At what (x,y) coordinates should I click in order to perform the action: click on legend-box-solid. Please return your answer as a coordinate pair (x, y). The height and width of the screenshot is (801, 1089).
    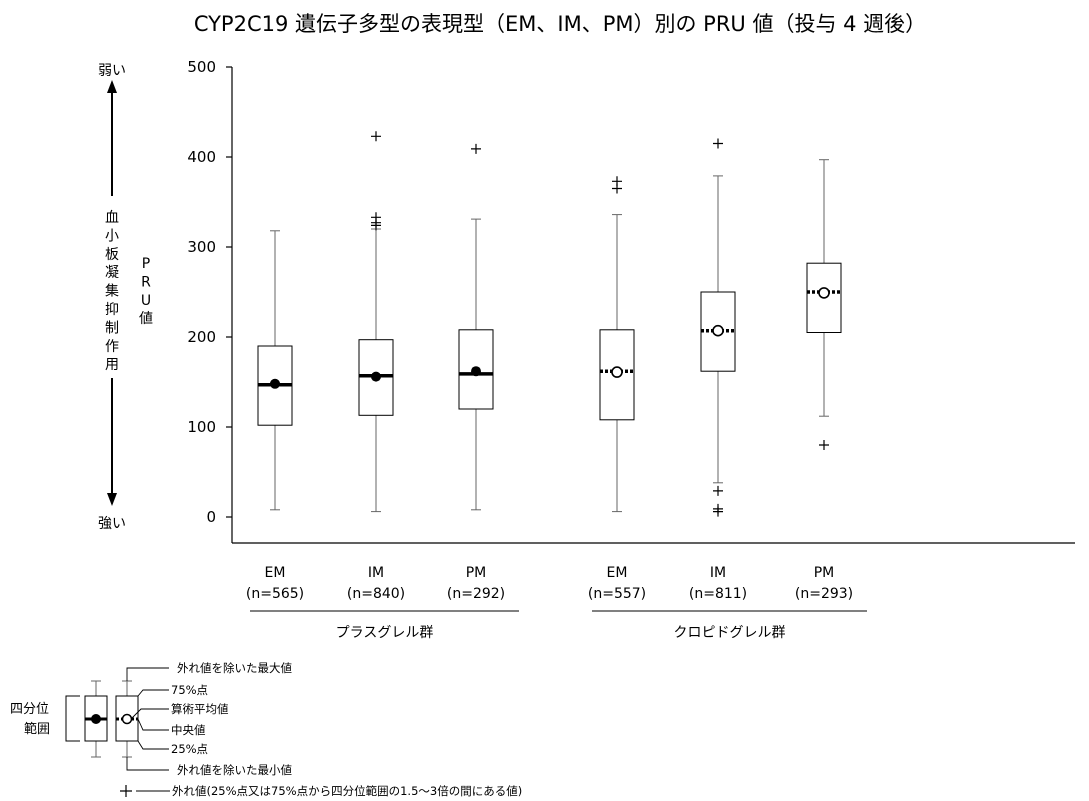
    Looking at the image, I should click on (96, 719).